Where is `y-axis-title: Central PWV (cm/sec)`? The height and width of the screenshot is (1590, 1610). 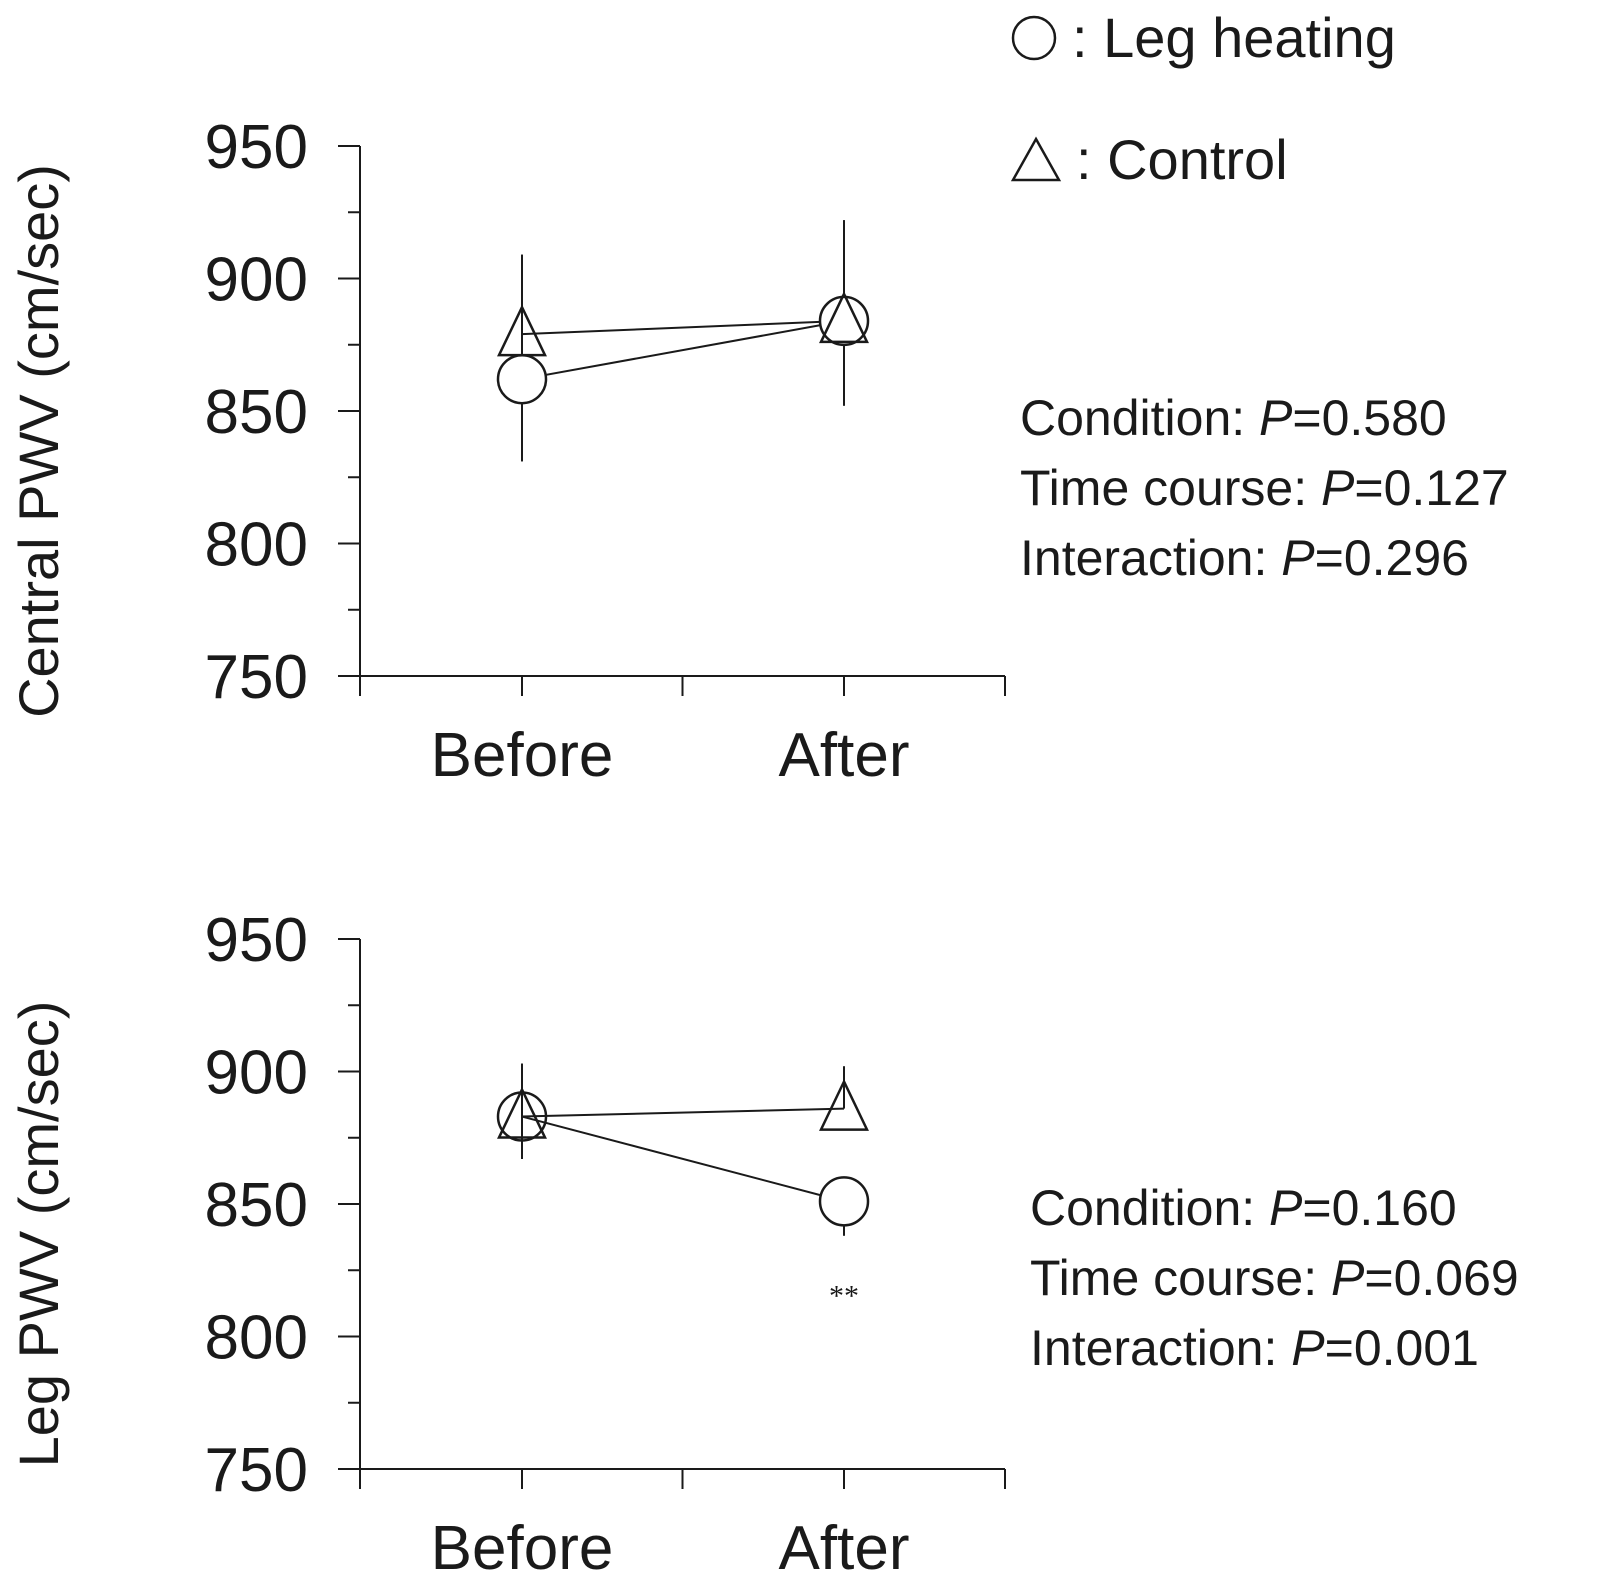 y-axis-title: Central PWV (cm/sec) is located at coordinates (38, 441).